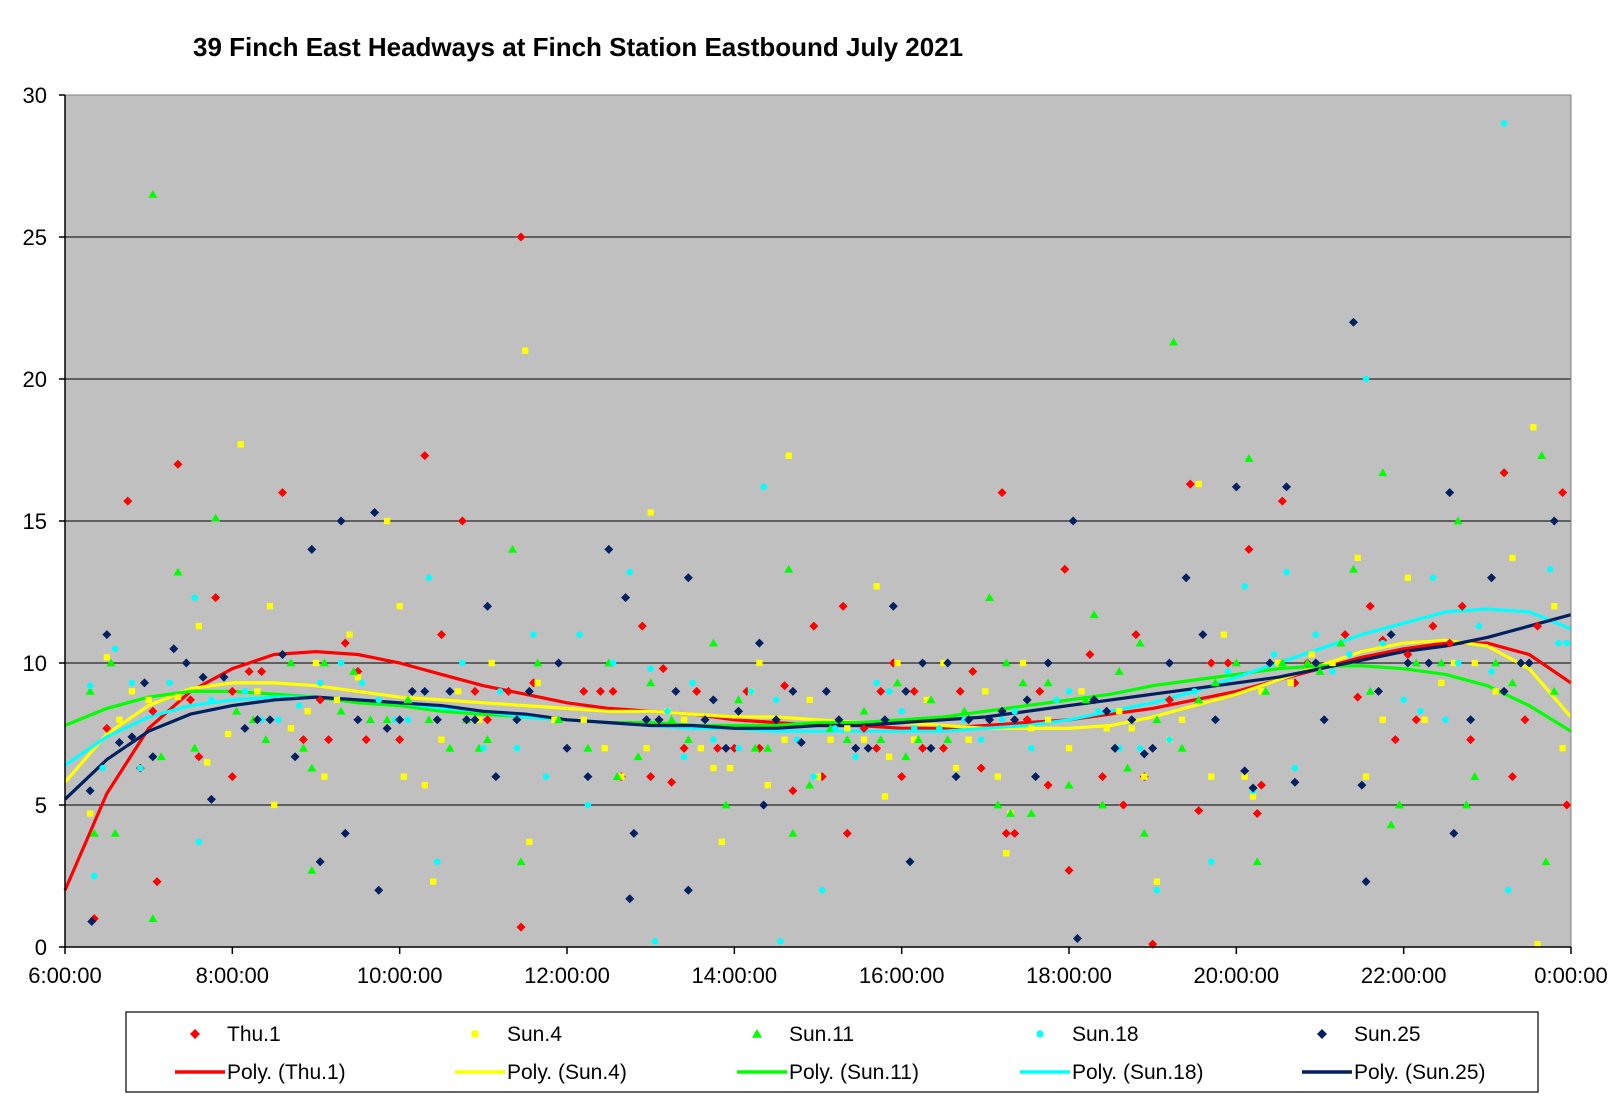 The width and height of the screenshot is (1619, 1097). Describe the element at coordinates (567, 1072) in the screenshot. I see `legend-label-poly-sun-4: Poly. (Sun.4)` at that location.